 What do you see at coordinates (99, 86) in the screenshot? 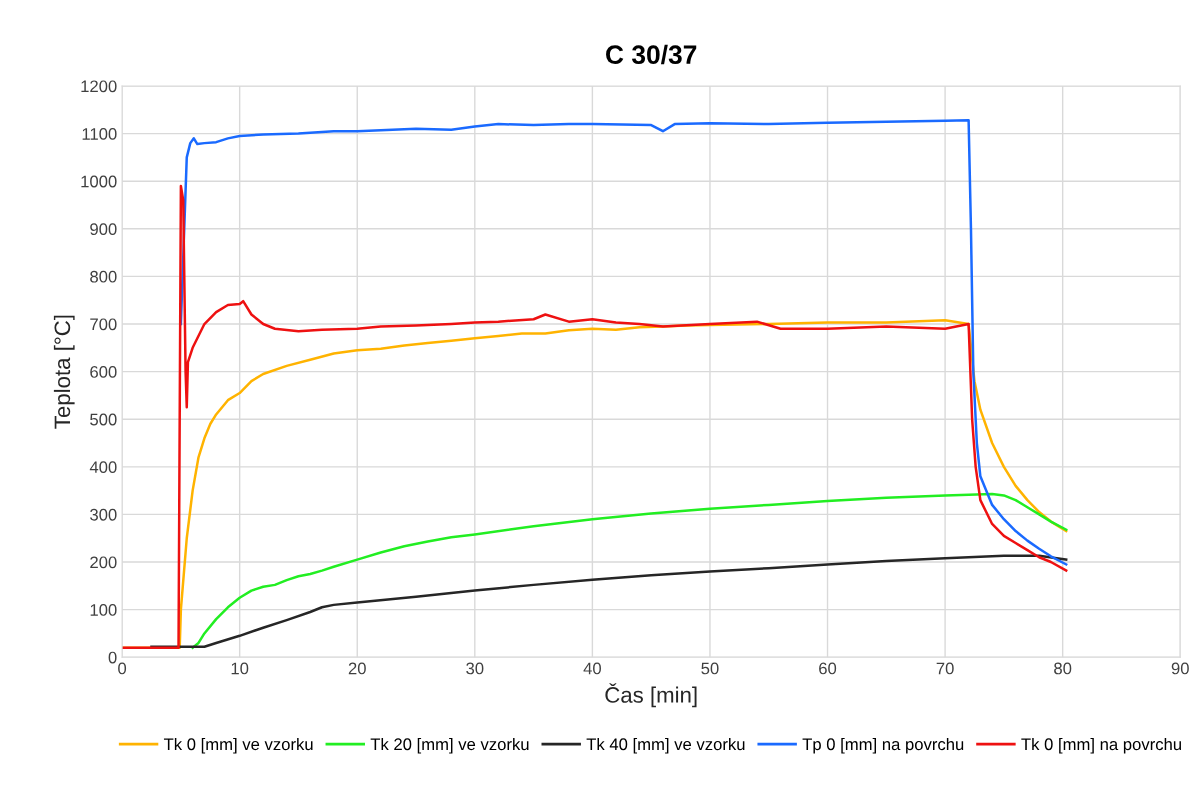
I see `y-tick-label: 1200` at bounding box center [99, 86].